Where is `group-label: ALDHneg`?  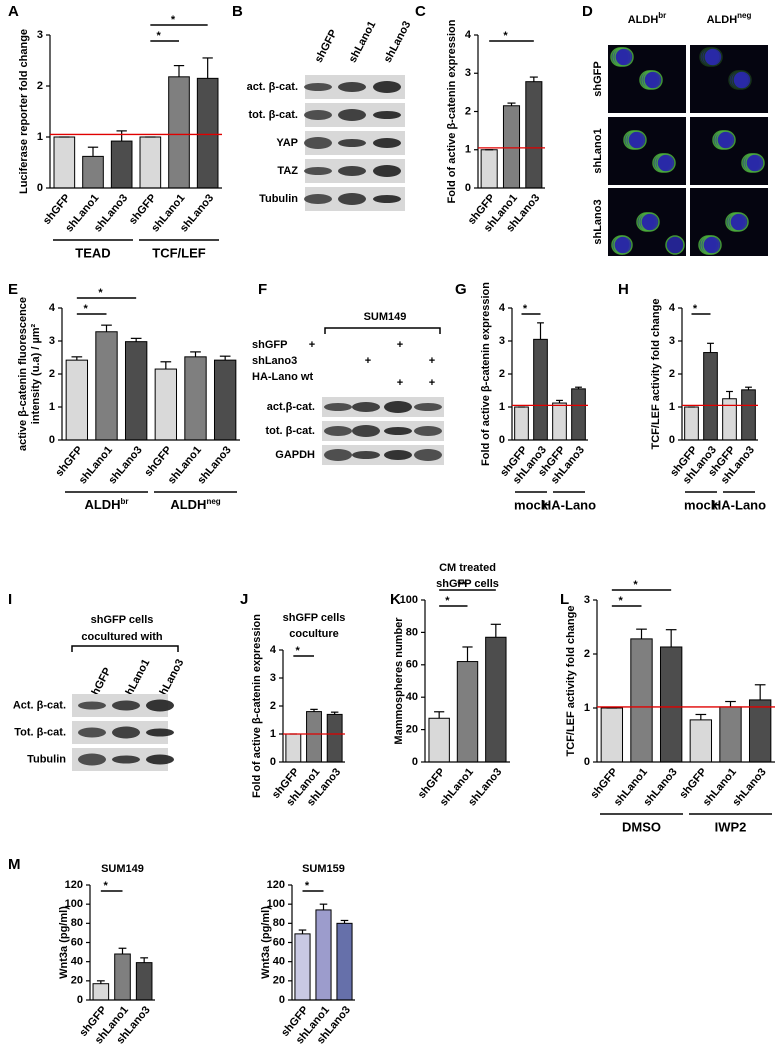
group-label: ALDHneg is located at coordinates (195, 505).